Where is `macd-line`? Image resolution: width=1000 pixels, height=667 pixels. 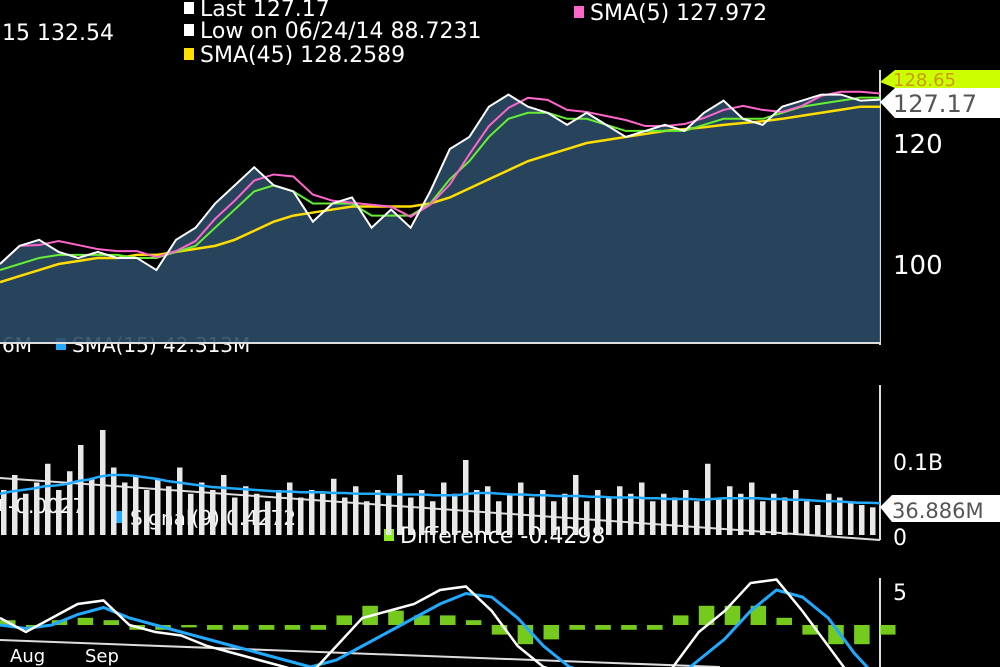
macd-line is located at coordinates (423, 622).